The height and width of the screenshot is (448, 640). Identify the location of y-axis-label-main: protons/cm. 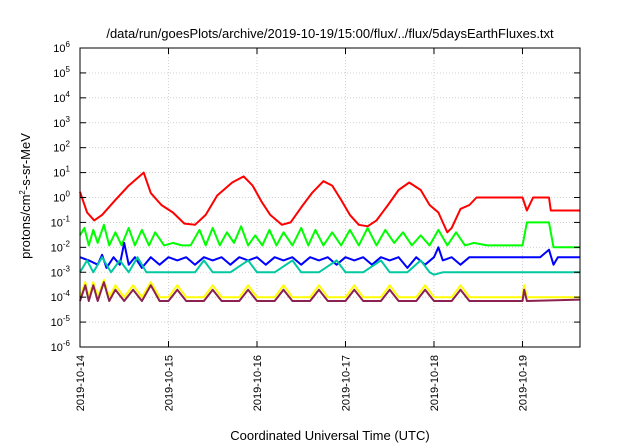
(25, 227).